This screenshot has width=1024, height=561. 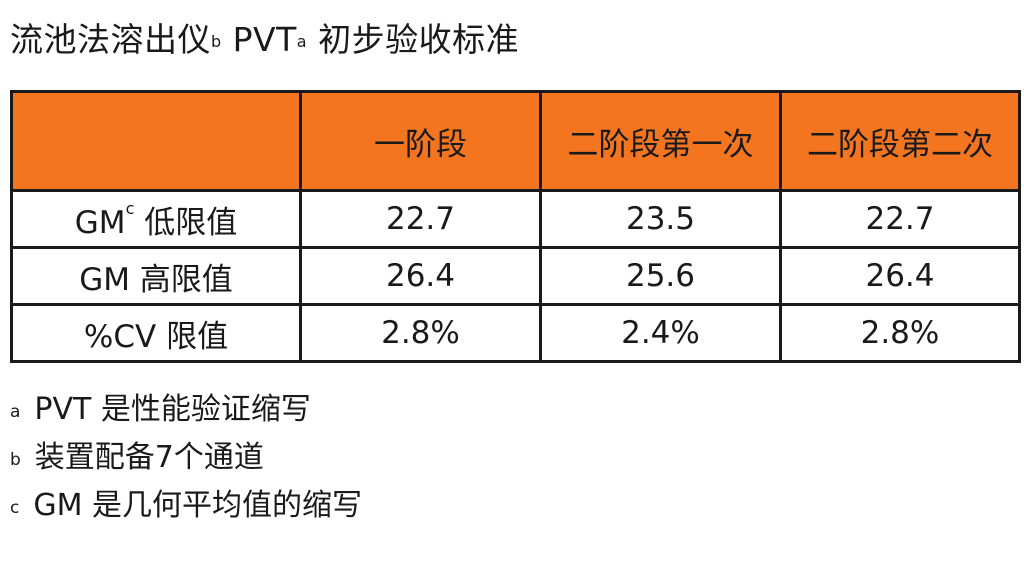 What do you see at coordinates (413, 39) in the screenshot?
I see `title-text-3: 初步验收标准` at bounding box center [413, 39].